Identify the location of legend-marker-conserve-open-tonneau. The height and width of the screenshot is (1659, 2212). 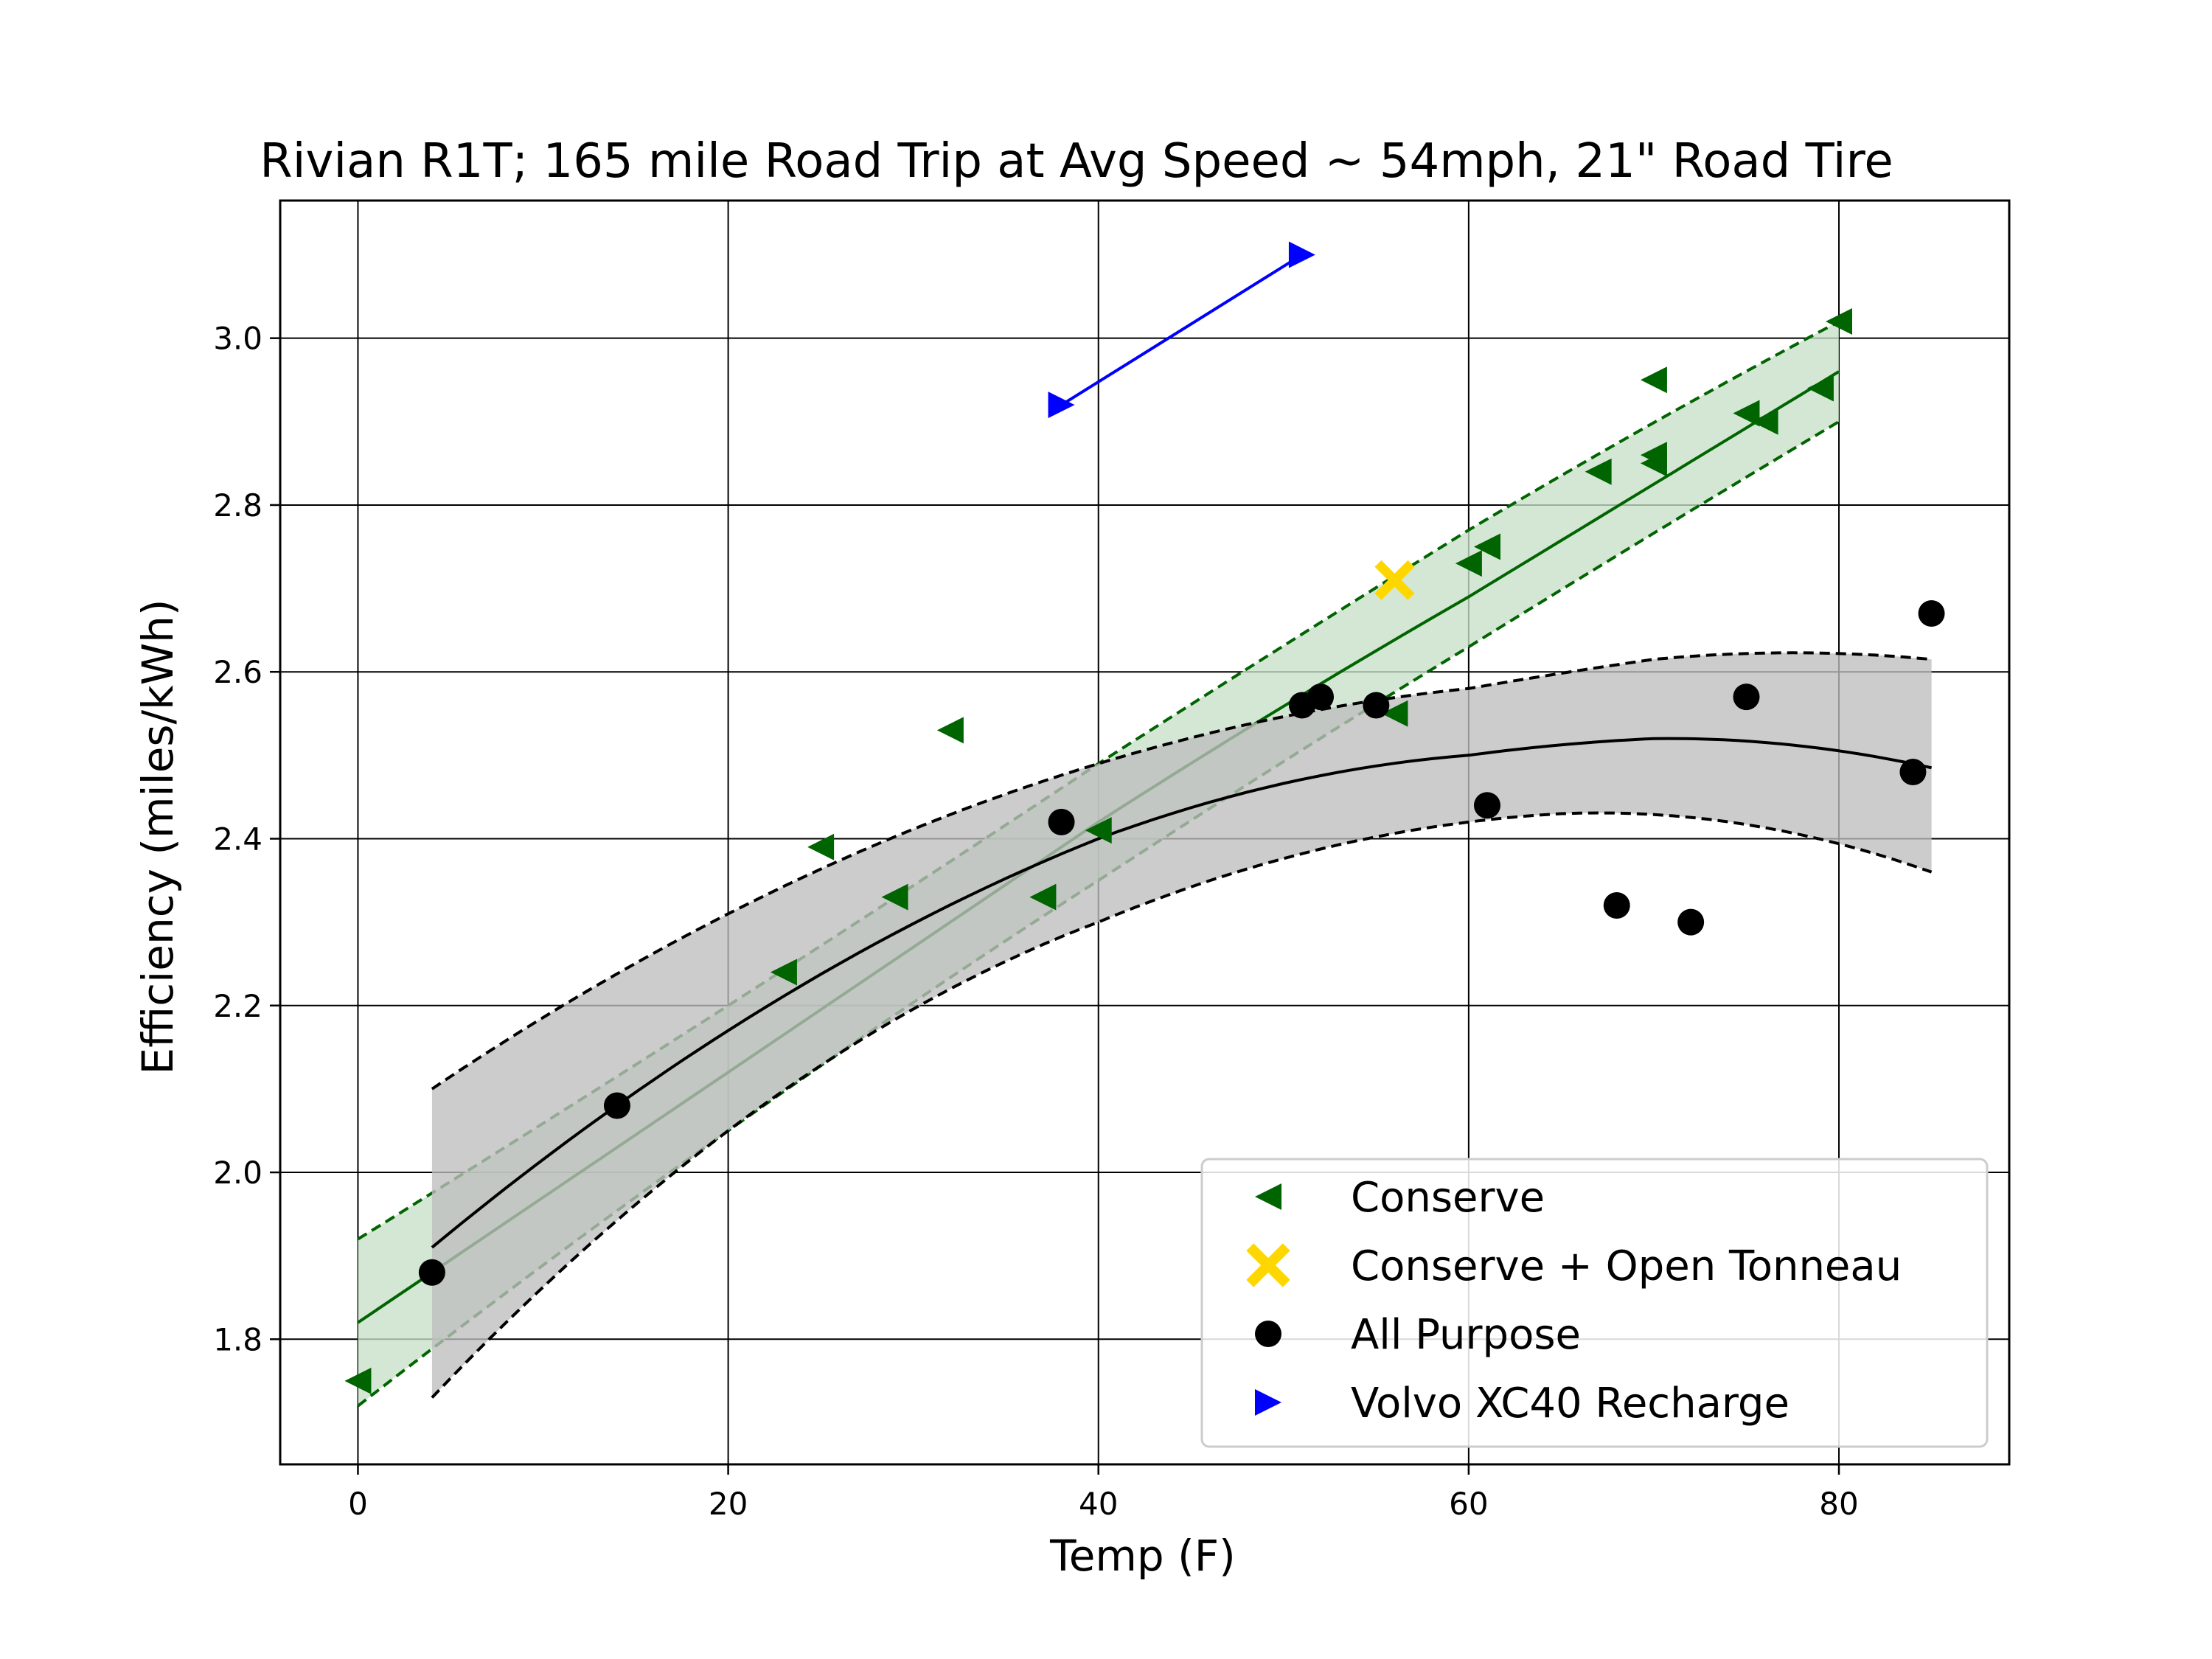
(1268, 1265).